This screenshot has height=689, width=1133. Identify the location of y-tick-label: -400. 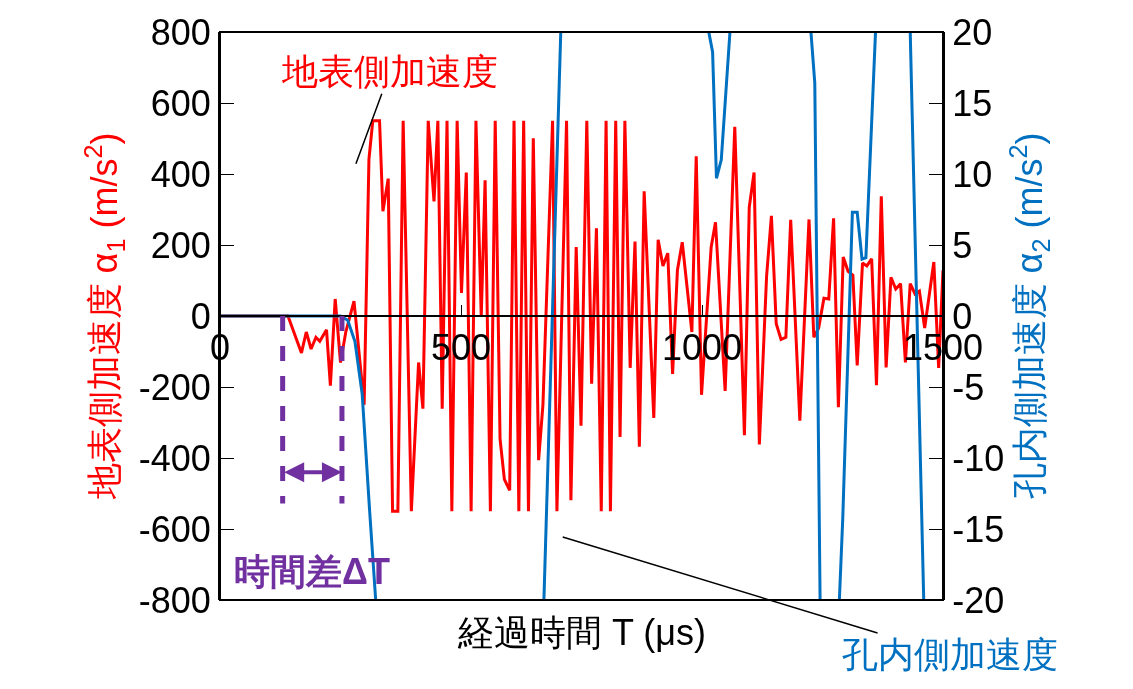
(174, 458).